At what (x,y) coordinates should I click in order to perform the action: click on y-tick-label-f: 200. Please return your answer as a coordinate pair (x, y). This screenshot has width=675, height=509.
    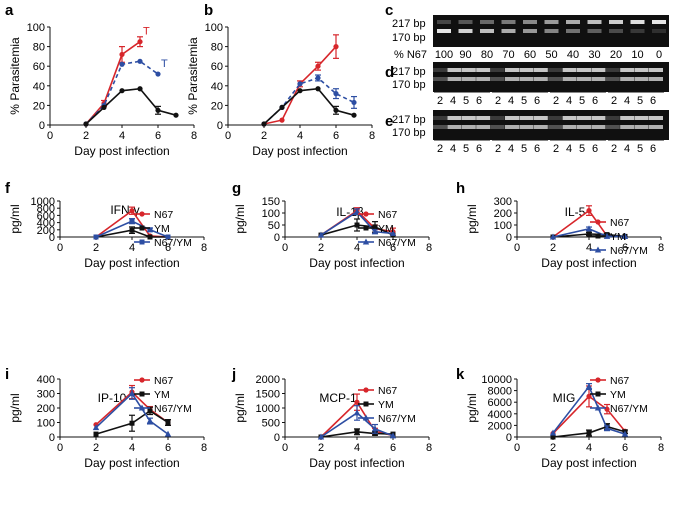
    Looking at the image, I should click on (46, 231).